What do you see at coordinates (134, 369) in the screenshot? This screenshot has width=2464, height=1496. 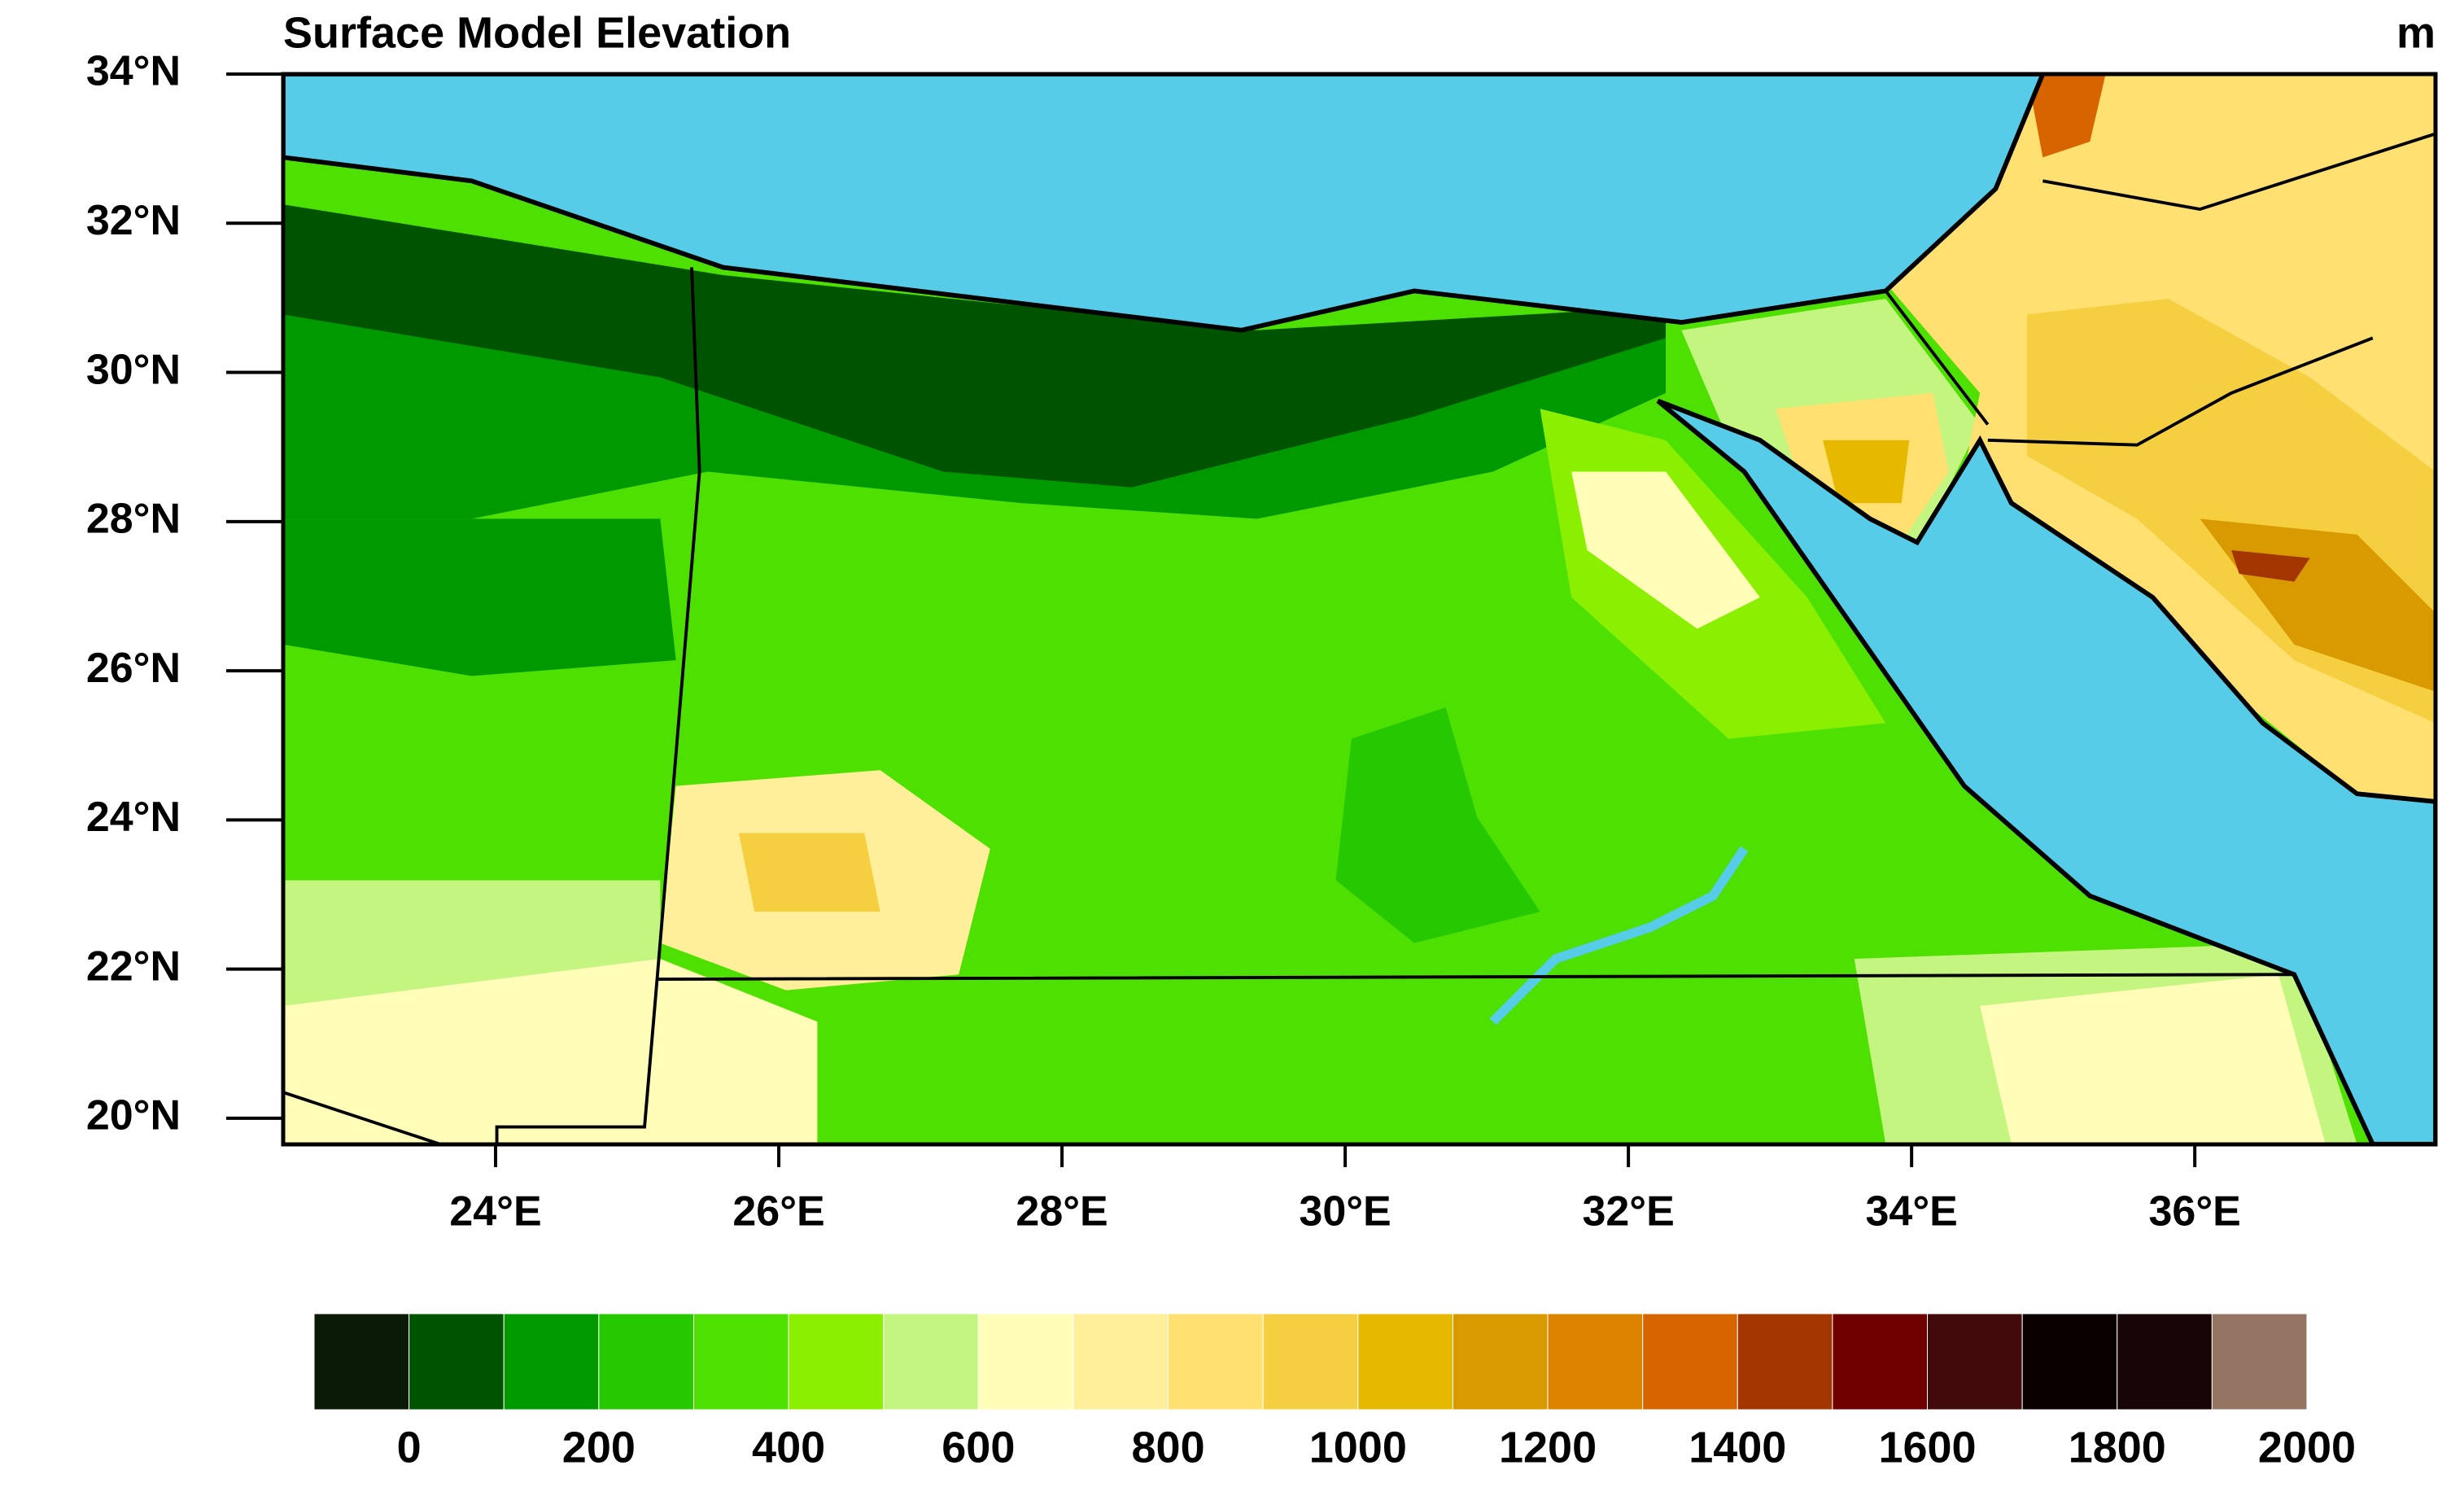 I see `y-tick-label: 30°N` at bounding box center [134, 369].